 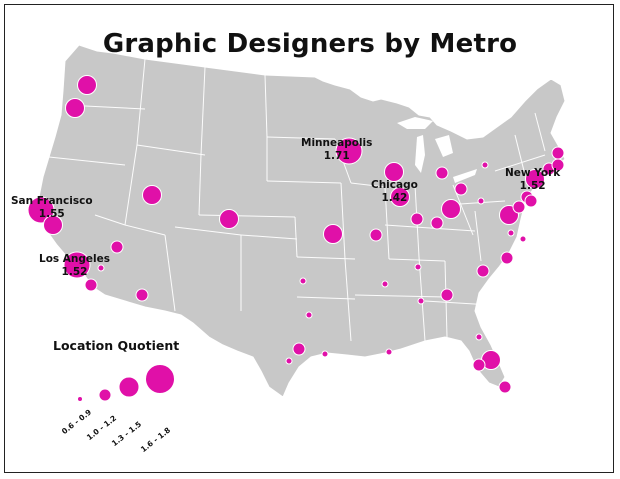 What do you see at coordinates (51, 214) in the screenshot?
I see `city-value: 1.55` at bounding box center [51, 214].